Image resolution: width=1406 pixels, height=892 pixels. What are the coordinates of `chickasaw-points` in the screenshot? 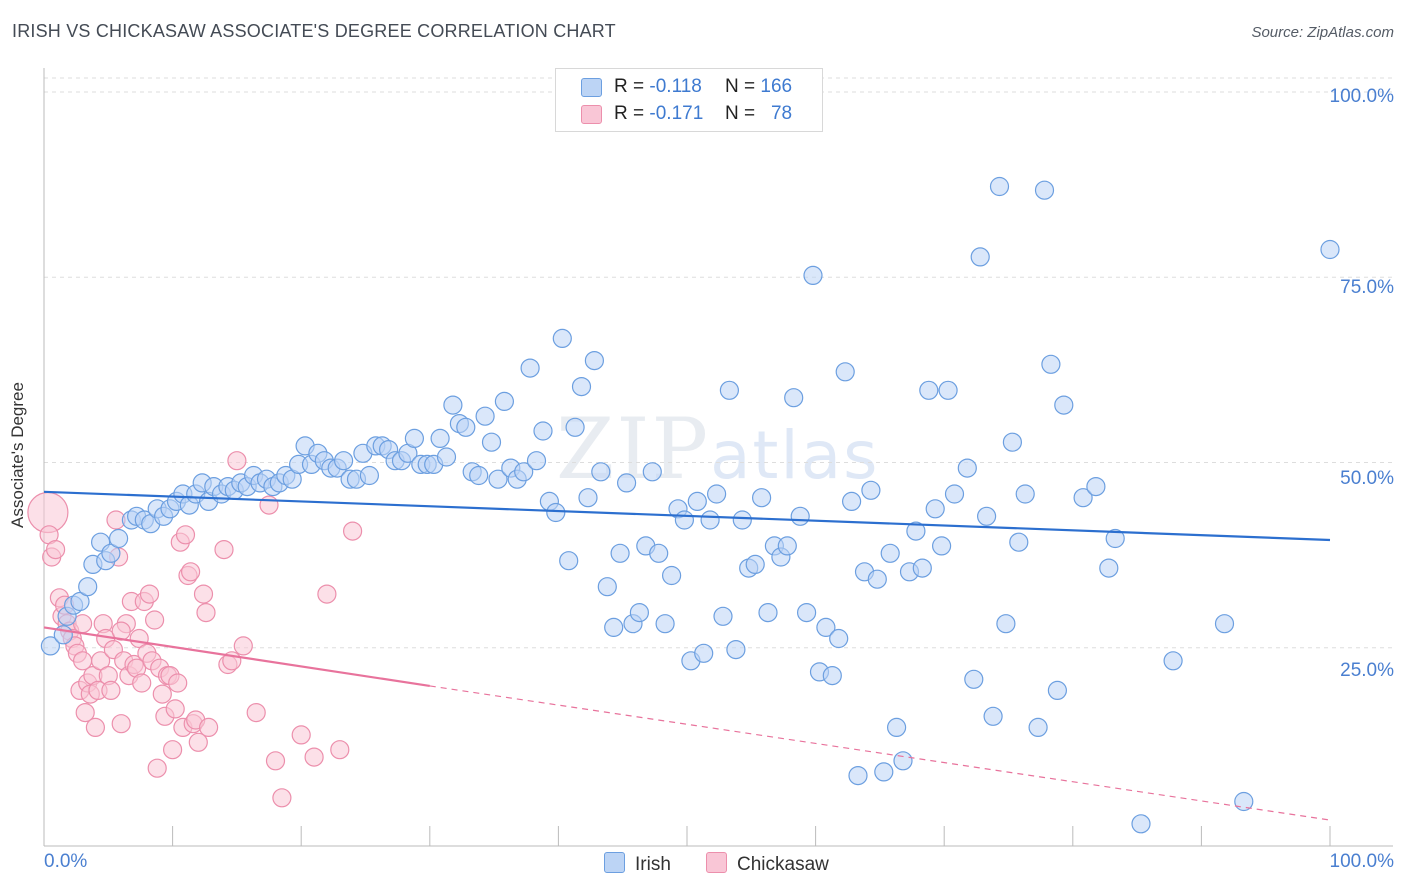 It's located at (195, 629).